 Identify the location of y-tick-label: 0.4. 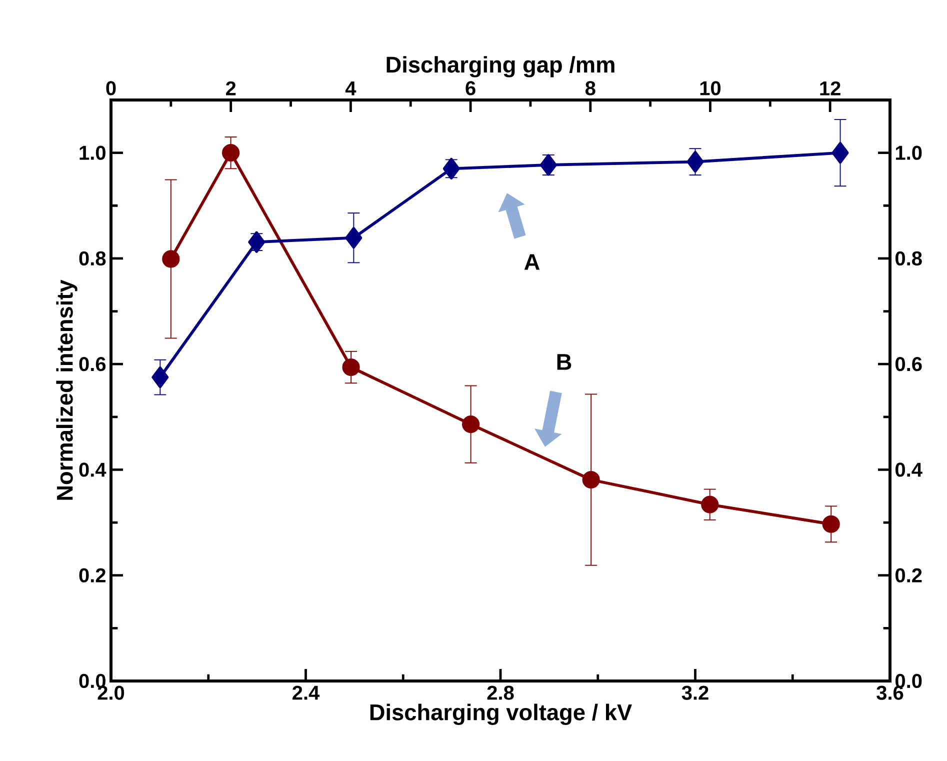
(92, 469).